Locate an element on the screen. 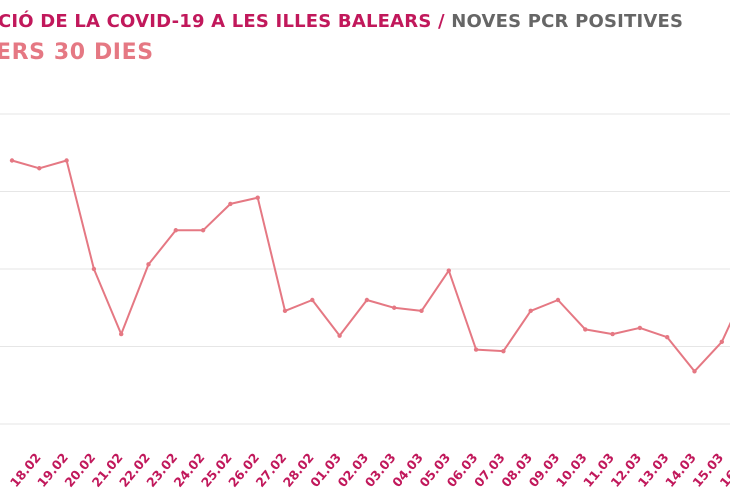 Image resolution: width=730 pixels, height=500 pixels. chart-title: CIÓ DE LA COVID-19 A LES ILLES BALEARS is located at coordinates (216, 21).